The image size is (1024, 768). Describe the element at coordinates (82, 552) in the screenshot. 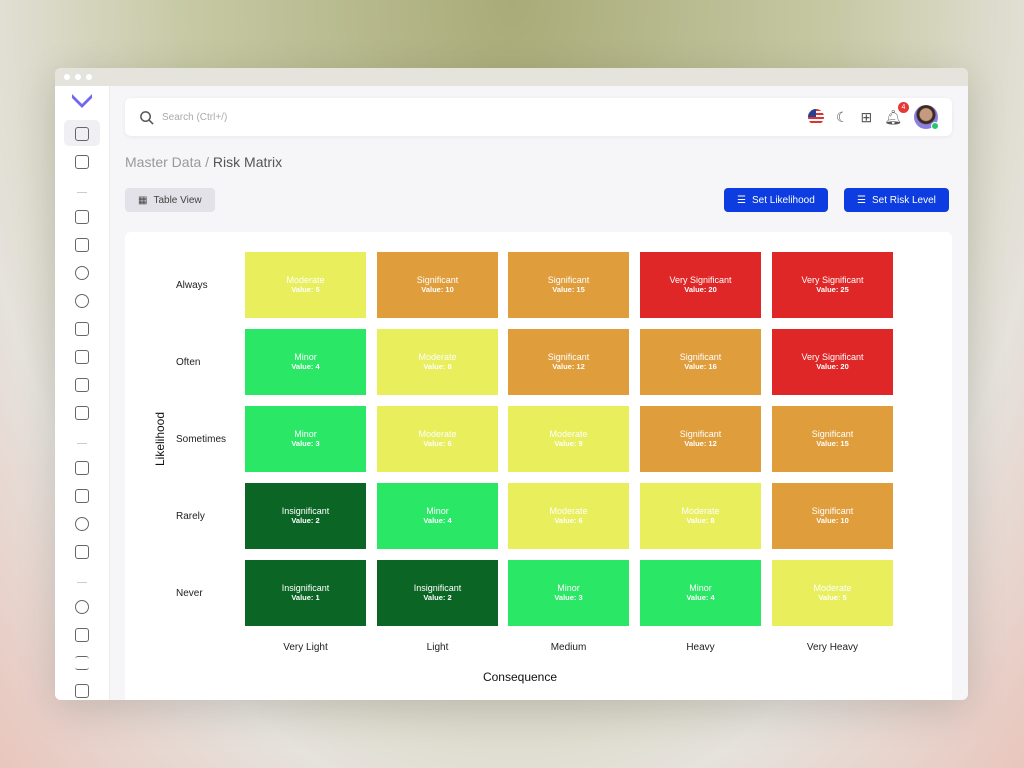

I see `terminal-icon` at that location.